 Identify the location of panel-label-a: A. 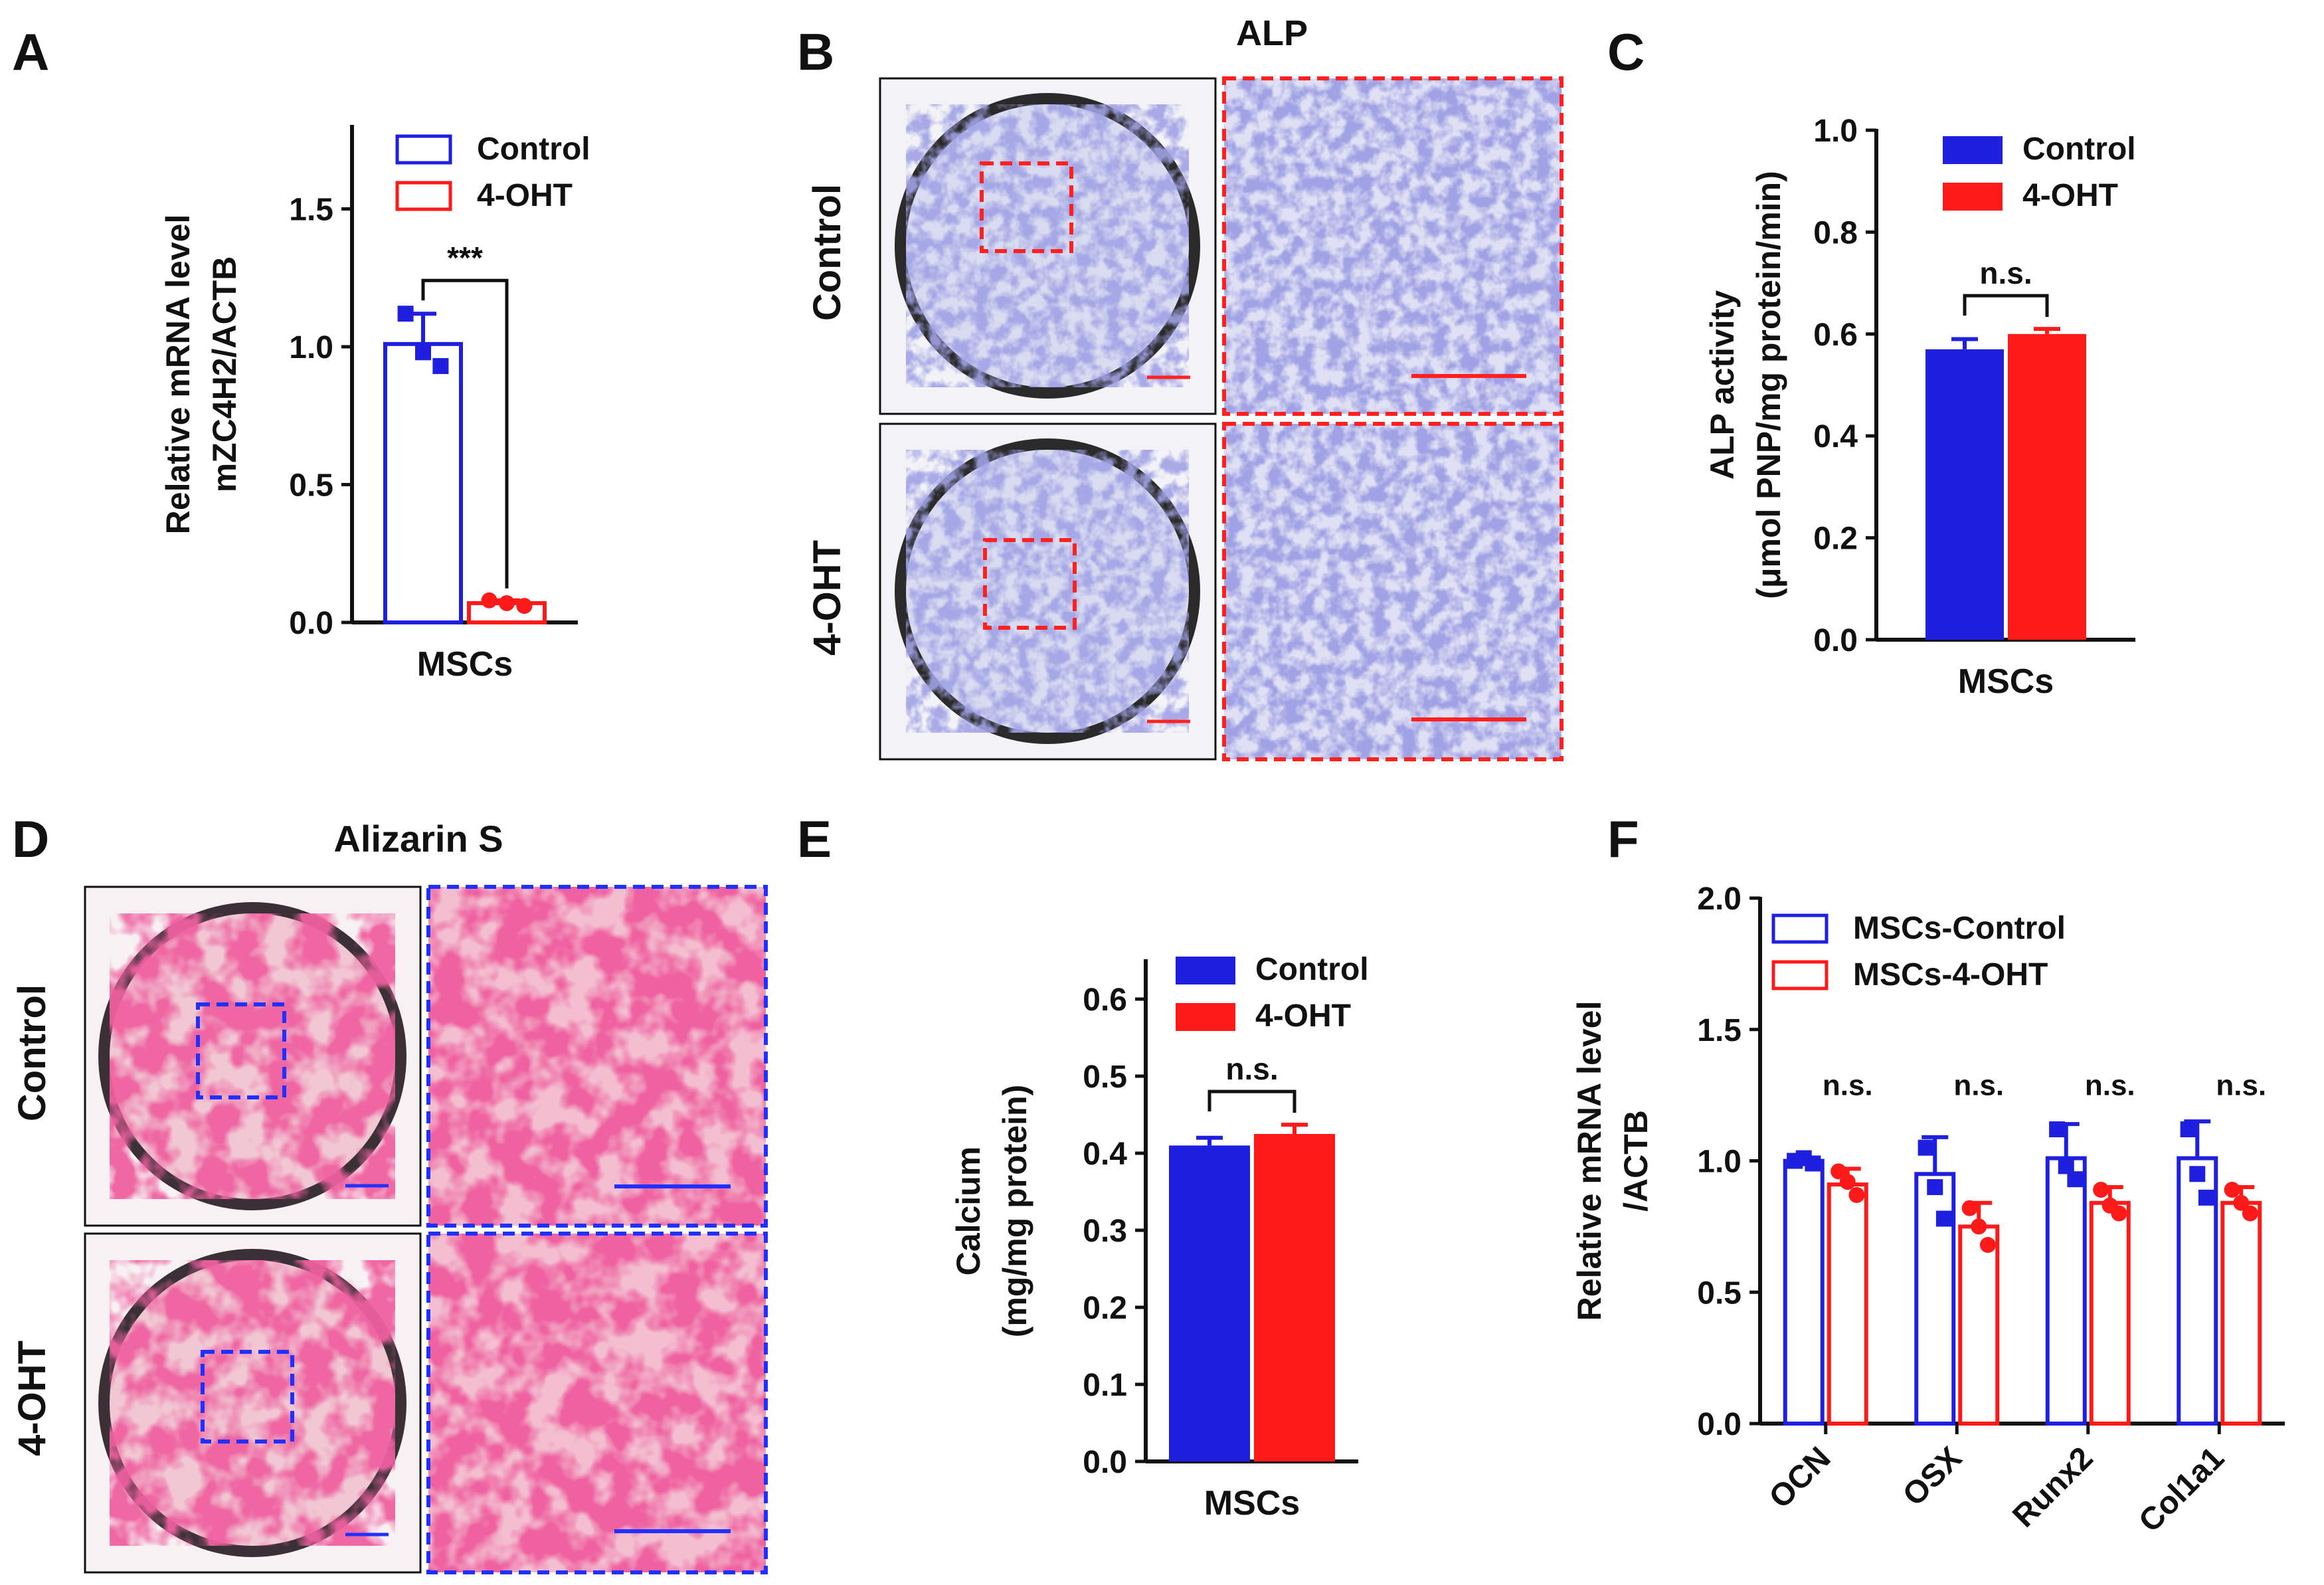
(30, 52).